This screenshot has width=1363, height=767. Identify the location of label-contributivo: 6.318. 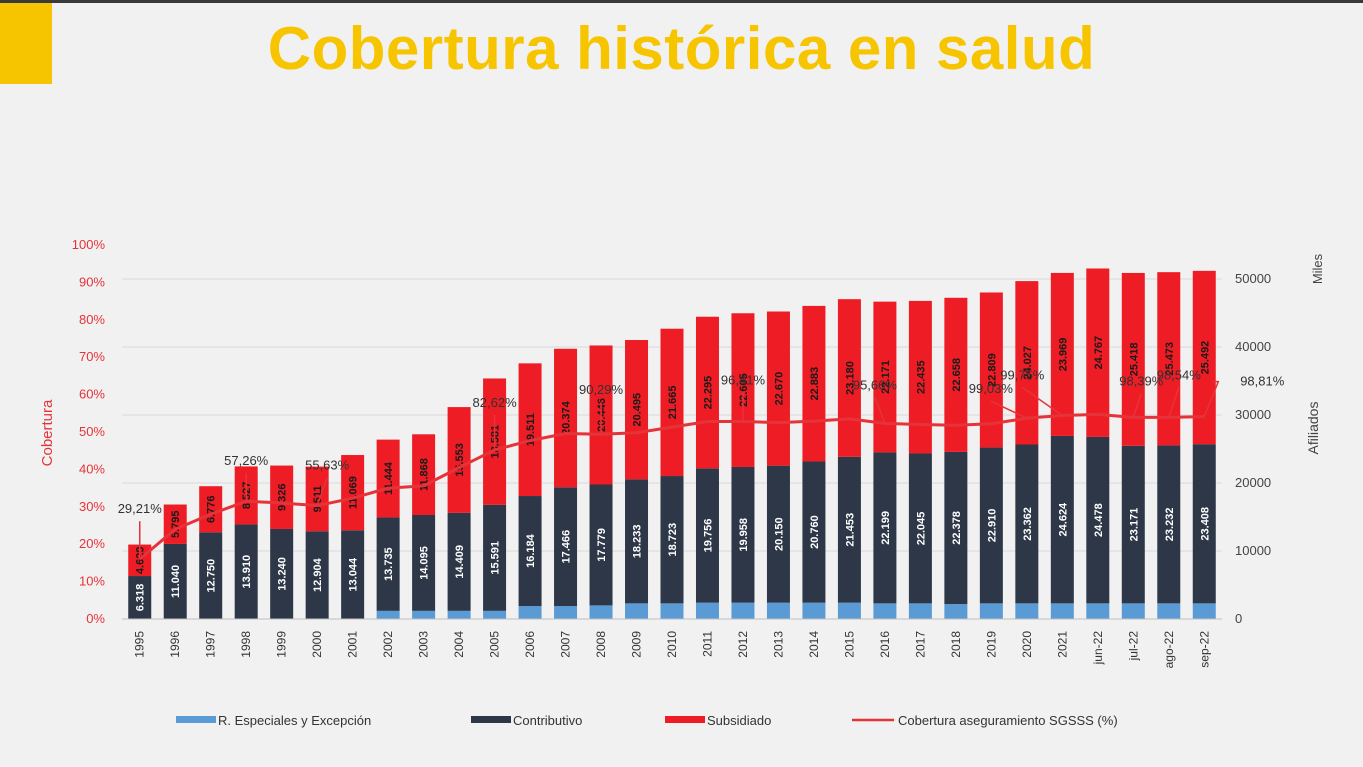
(141, 598).